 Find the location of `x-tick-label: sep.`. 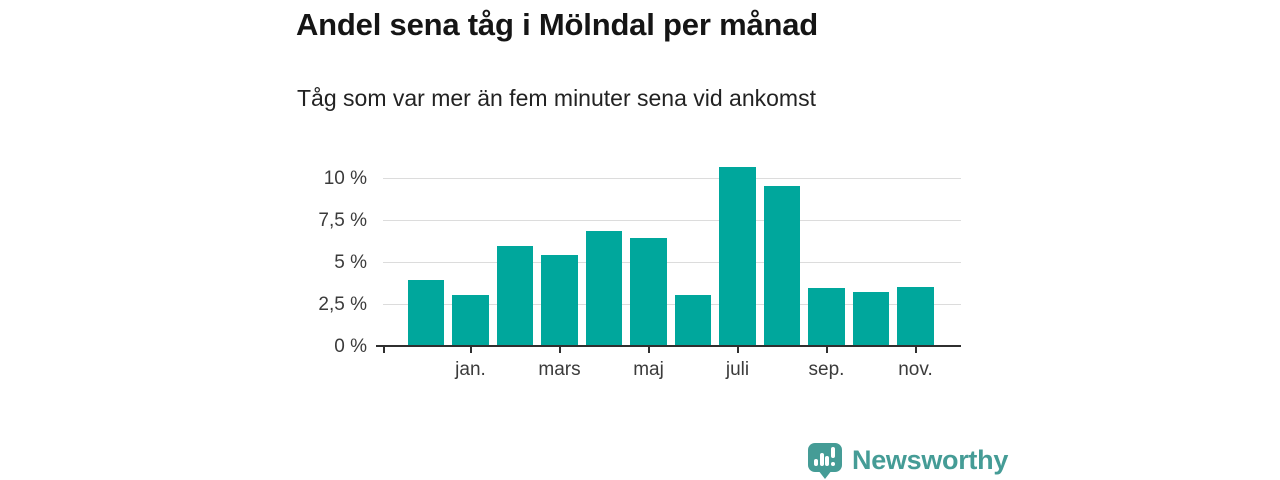

x-tick-label: sep. is located at coordinates (826, 369).